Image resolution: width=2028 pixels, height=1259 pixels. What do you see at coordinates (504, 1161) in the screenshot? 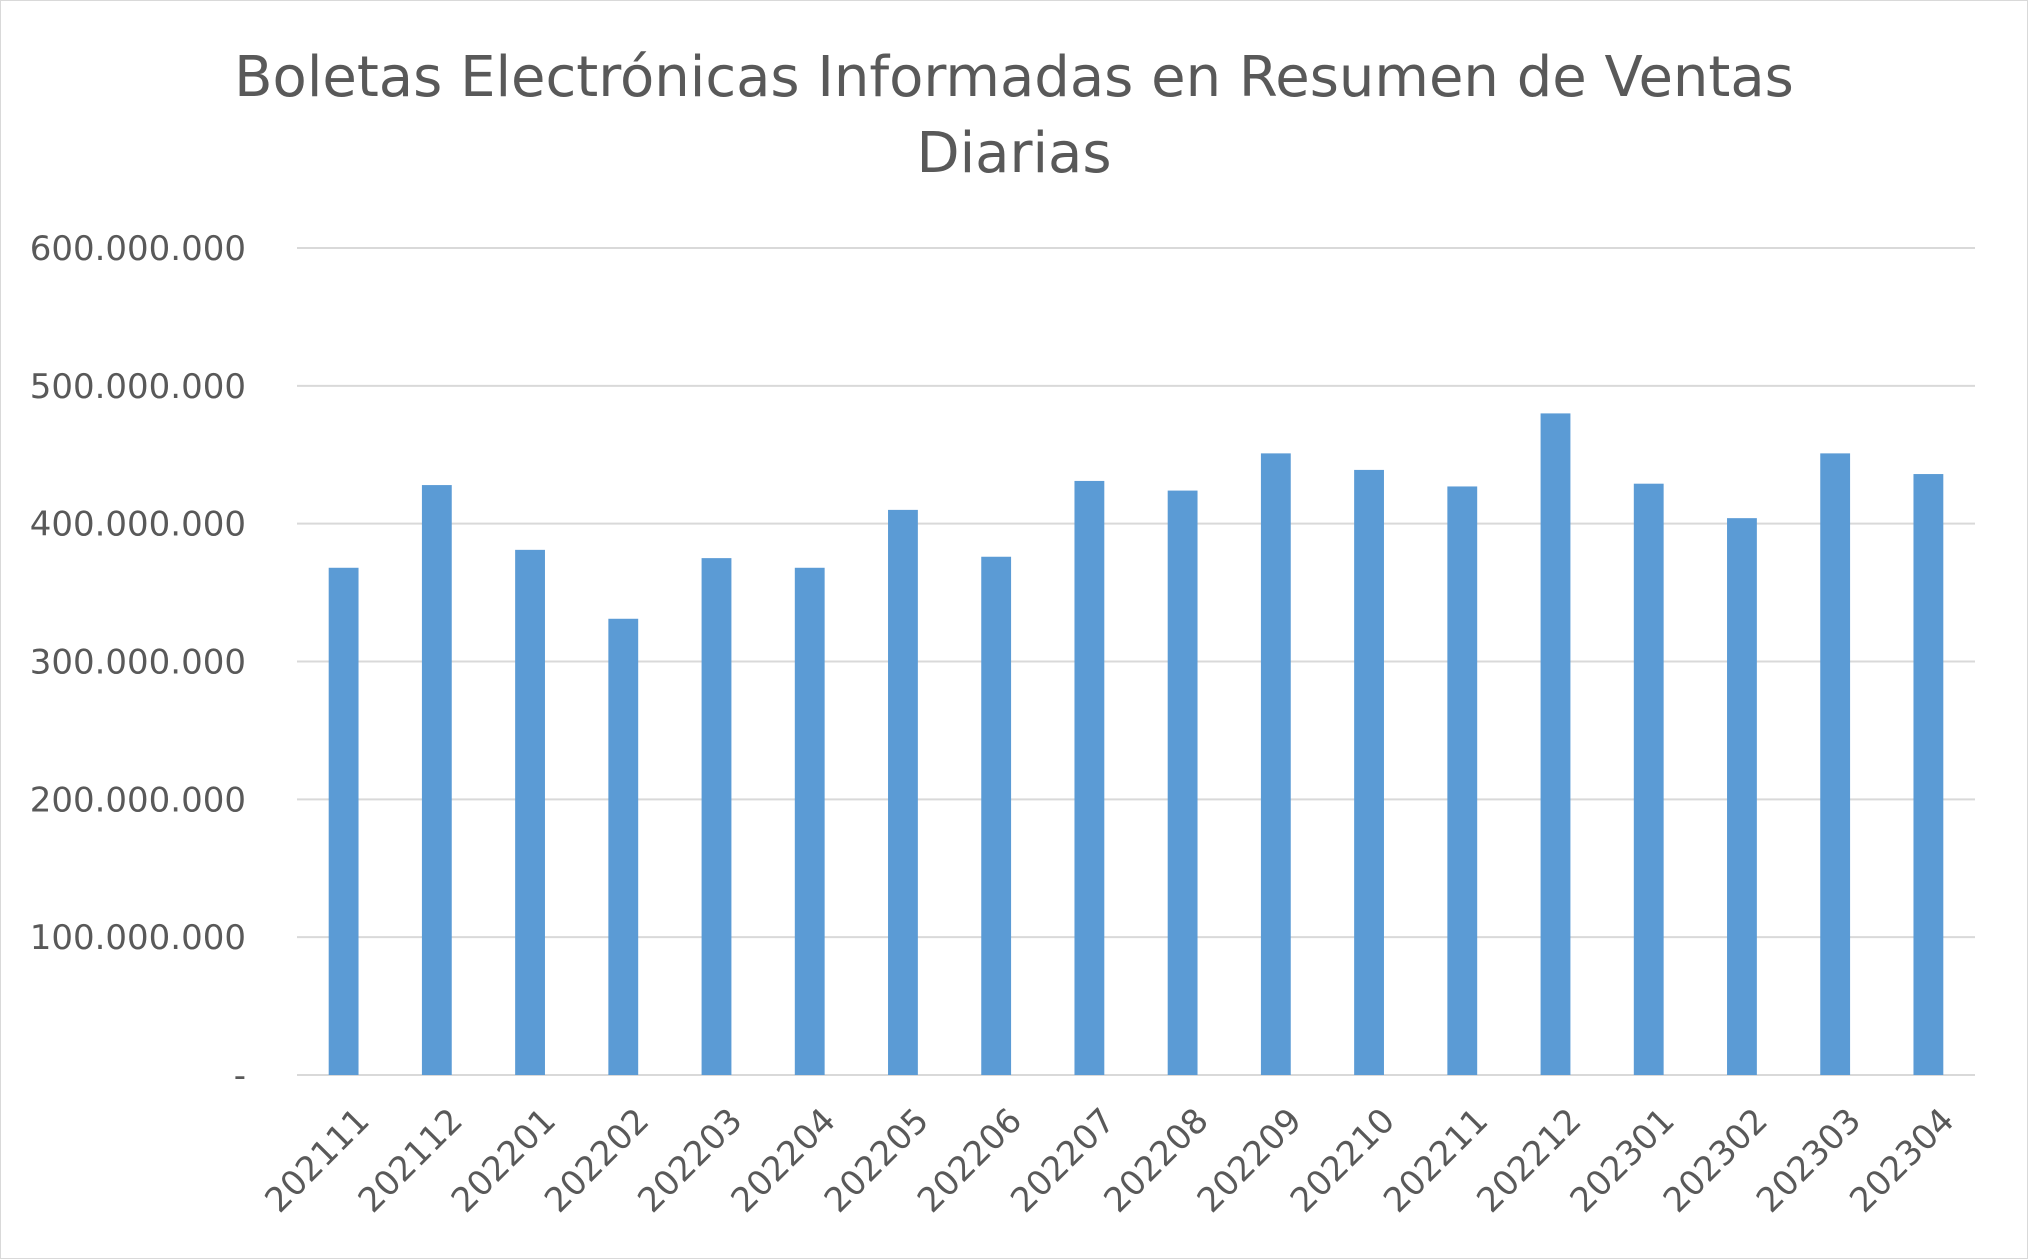
I see `x-tick-label: 202201` at bounding box center [504, 1161].